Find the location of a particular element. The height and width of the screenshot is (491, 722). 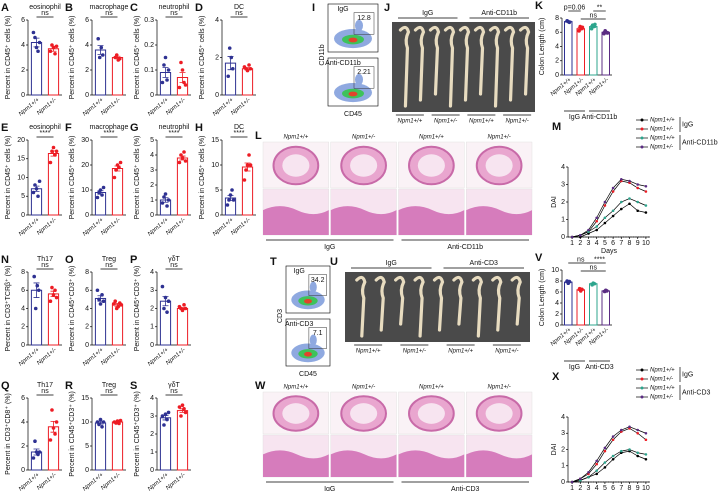

legend-group-label: IgG is located at coordinates (687, 124).